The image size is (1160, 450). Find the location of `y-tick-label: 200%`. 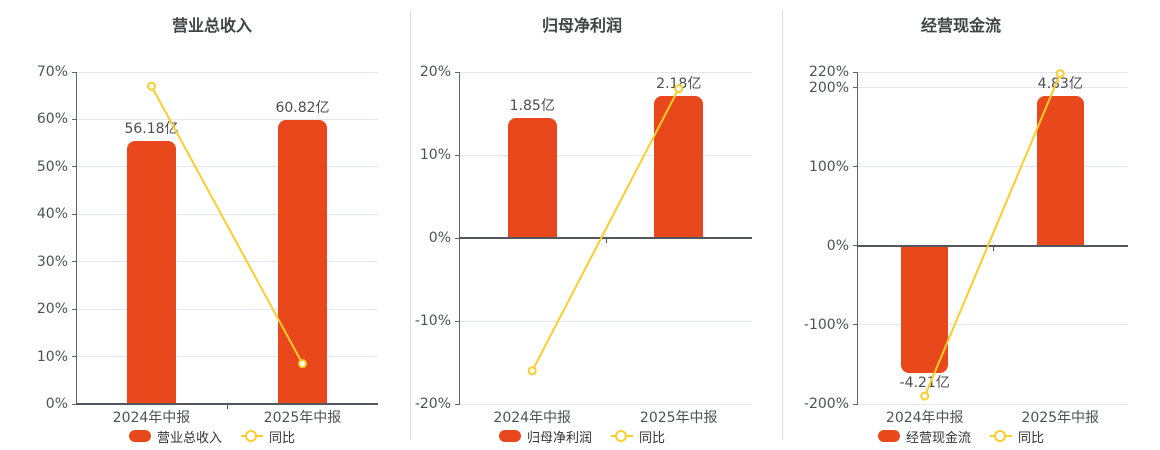

y-tick-label: 200% is located at coordinates (828, 87).